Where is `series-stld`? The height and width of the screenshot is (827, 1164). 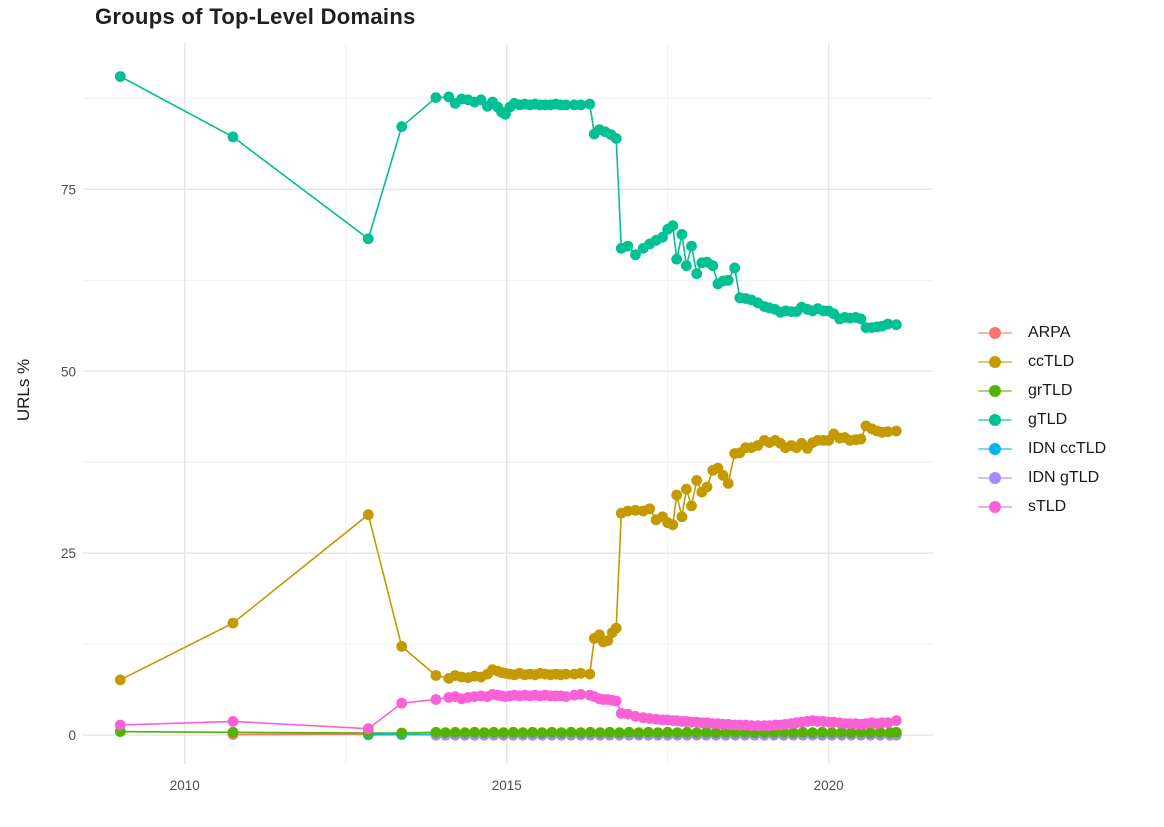
series-stld is located at coordinates (508, 712).